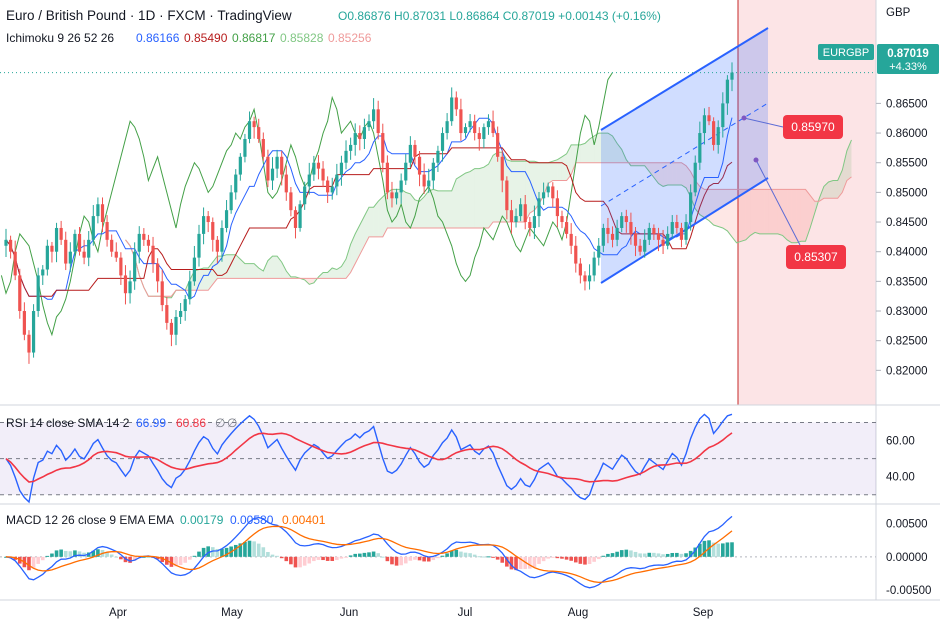 The width and height of the screenshot is (940, 630). Describe the element at coordinates (90, 520) in the screenshot. I see `macd-label: MACD 12 26 close 9 EMA EMA` at that location.